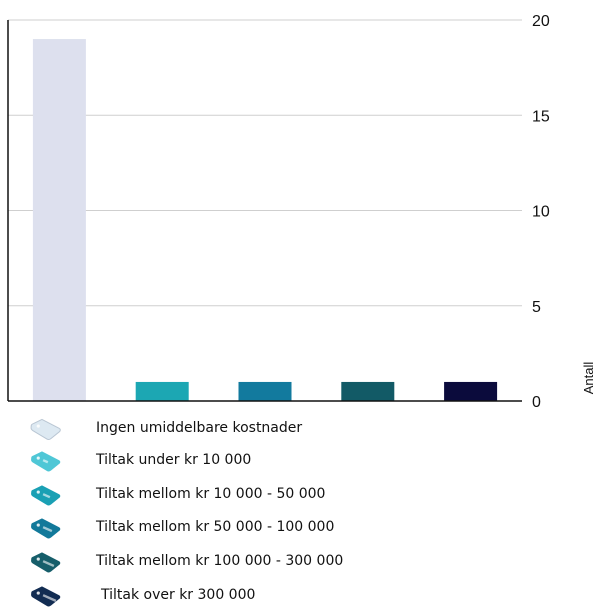 The height and width of the screenshot is (609, 597). What do you see at coordinates (541, 116) in the screenshot?
I see `y-tick-label: 15` at bounding box center [541, 116].